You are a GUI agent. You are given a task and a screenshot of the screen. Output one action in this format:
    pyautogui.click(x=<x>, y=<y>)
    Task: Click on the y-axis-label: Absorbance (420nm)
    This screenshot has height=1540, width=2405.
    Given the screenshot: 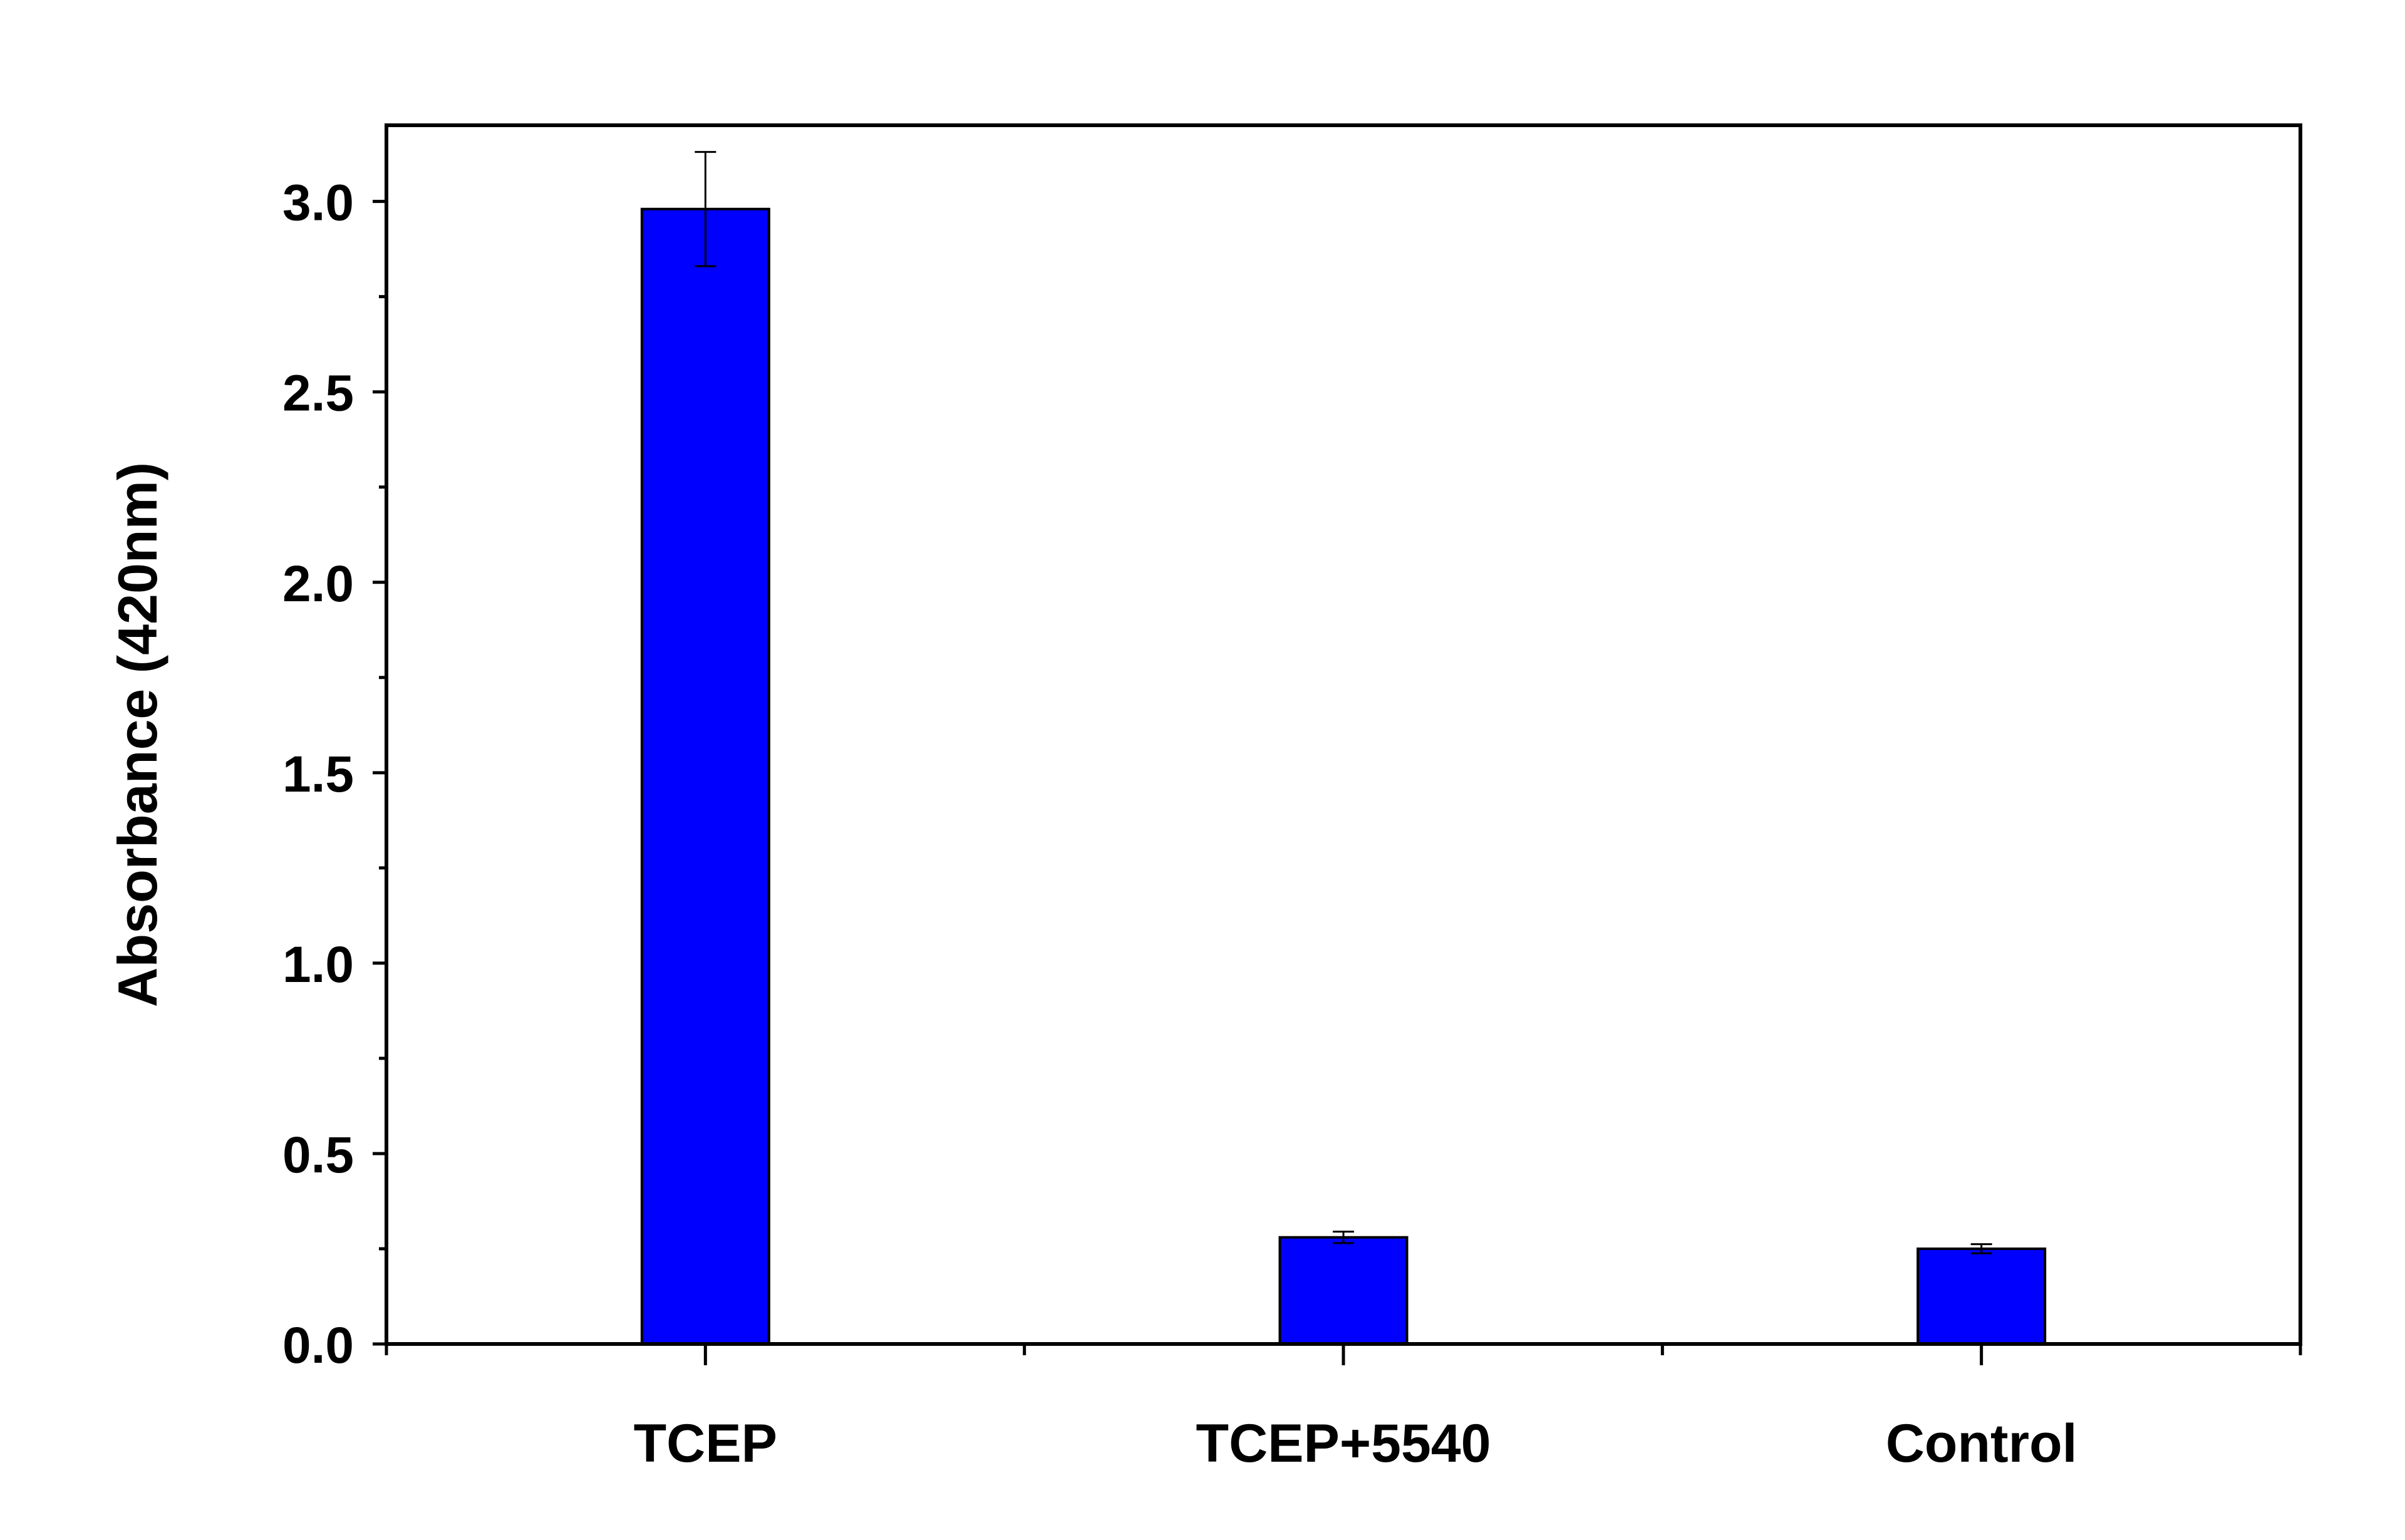 What is the action you would take?
    pyautogui.click(x=137, y=734)
    